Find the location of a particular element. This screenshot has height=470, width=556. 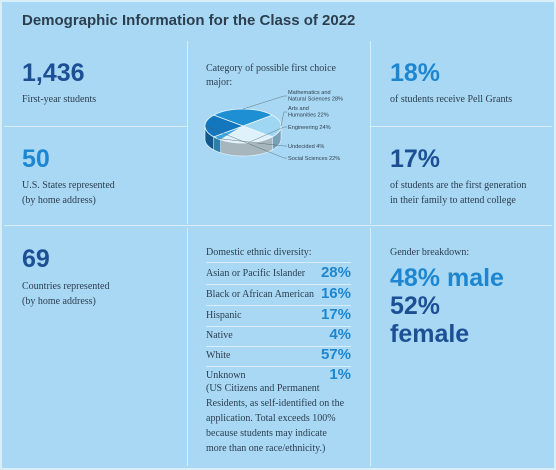

first-gen-label-line2: in their family to attend college is located at coordinates (453, 200).